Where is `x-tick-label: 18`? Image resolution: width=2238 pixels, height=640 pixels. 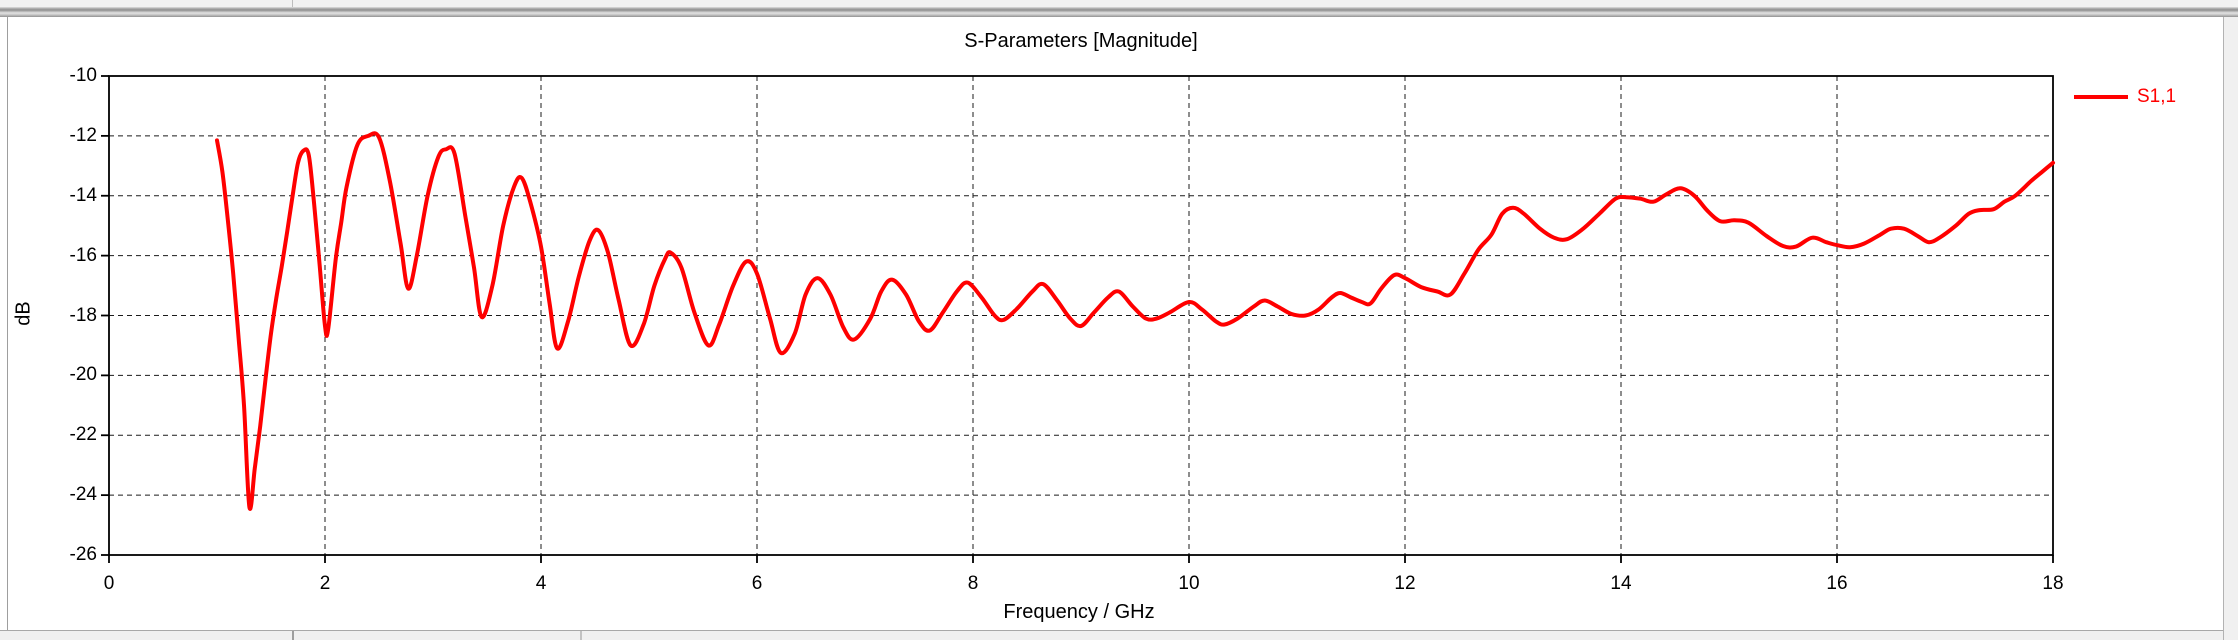 x-tick-label: 18 is located at coordinates (2053, 583).